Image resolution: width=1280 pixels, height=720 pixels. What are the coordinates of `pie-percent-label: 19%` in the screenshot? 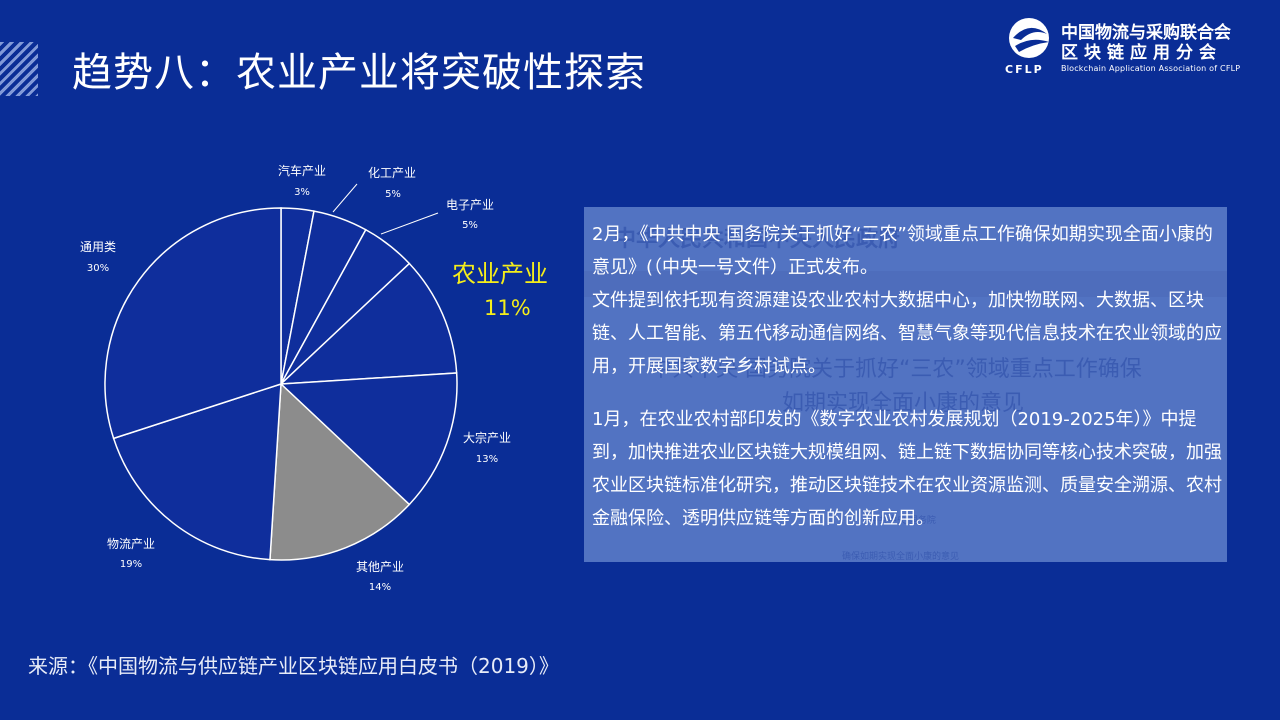 It's located at (131, 564).